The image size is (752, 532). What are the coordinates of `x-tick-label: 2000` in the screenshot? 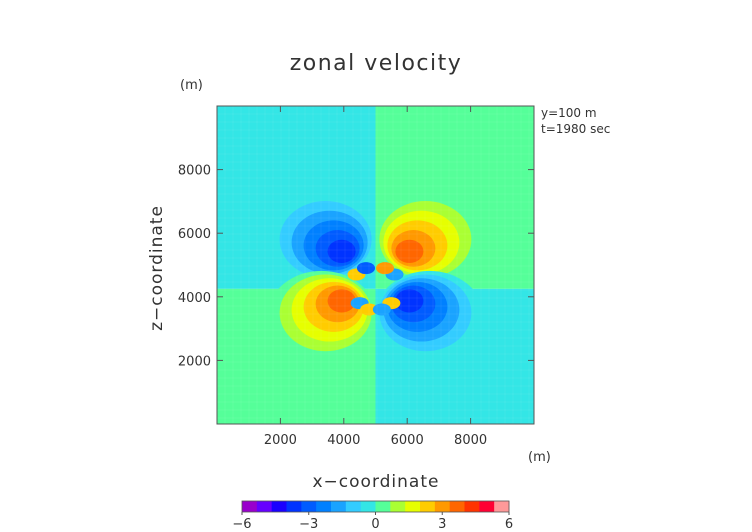 It's located at (280, 440).